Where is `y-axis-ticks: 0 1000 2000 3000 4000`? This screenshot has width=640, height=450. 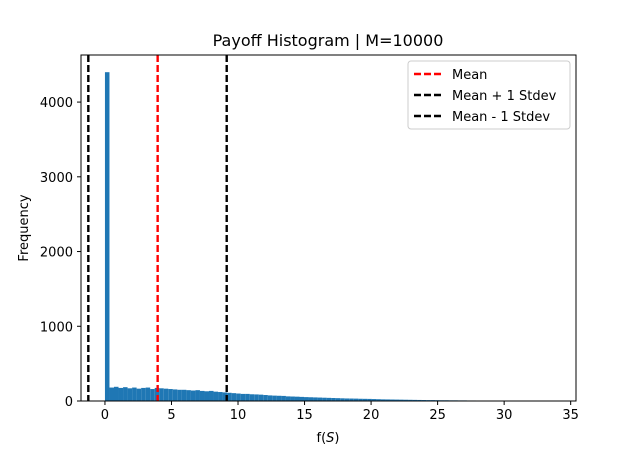
y-axis-ticks: 0 1000 2000 3000 4000 is located at coordinates (60, 253).